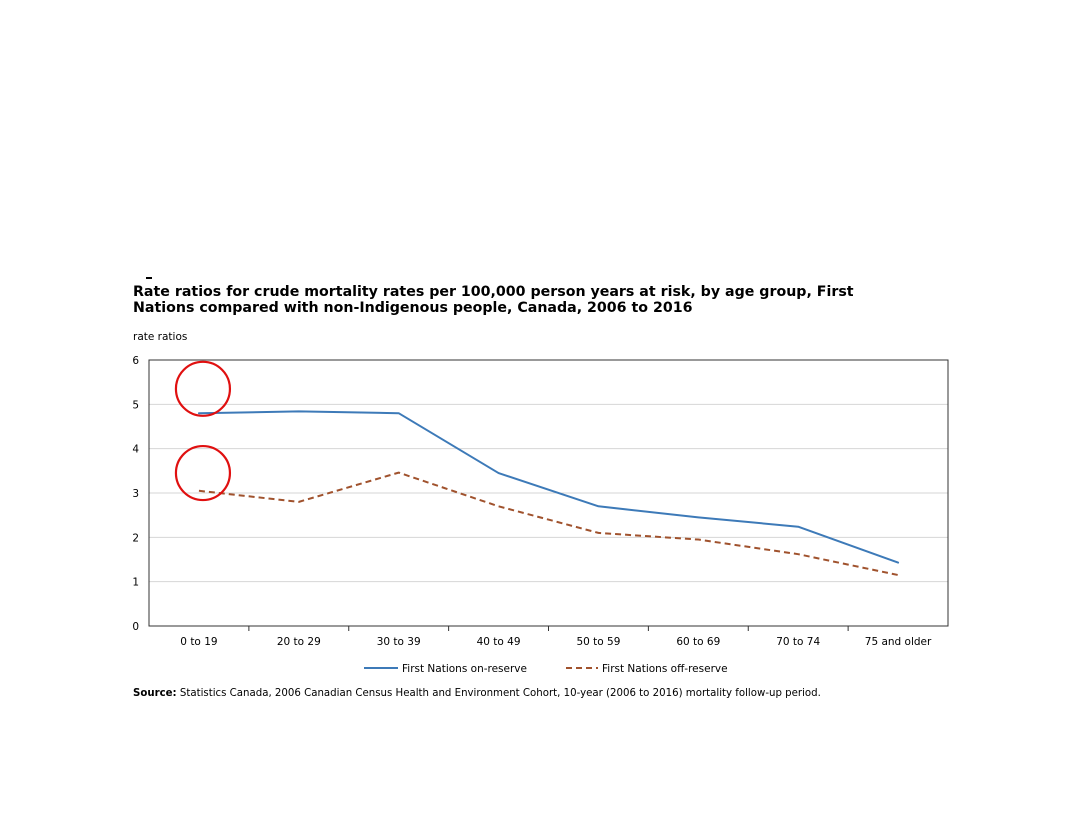  What do you see at coordinates (499, 642) in the screenshot?
I see `x-tick-label: 40 to 49` at bounding box center [499, 642].